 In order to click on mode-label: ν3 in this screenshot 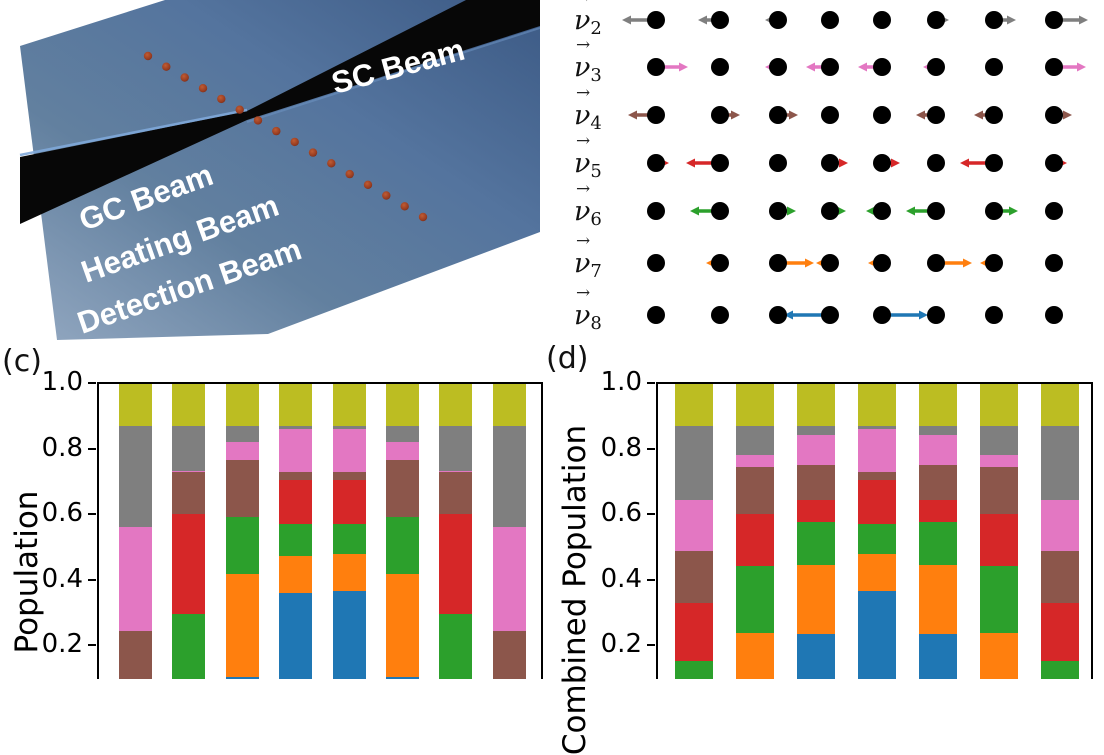, I will do `click(588, 69)`.